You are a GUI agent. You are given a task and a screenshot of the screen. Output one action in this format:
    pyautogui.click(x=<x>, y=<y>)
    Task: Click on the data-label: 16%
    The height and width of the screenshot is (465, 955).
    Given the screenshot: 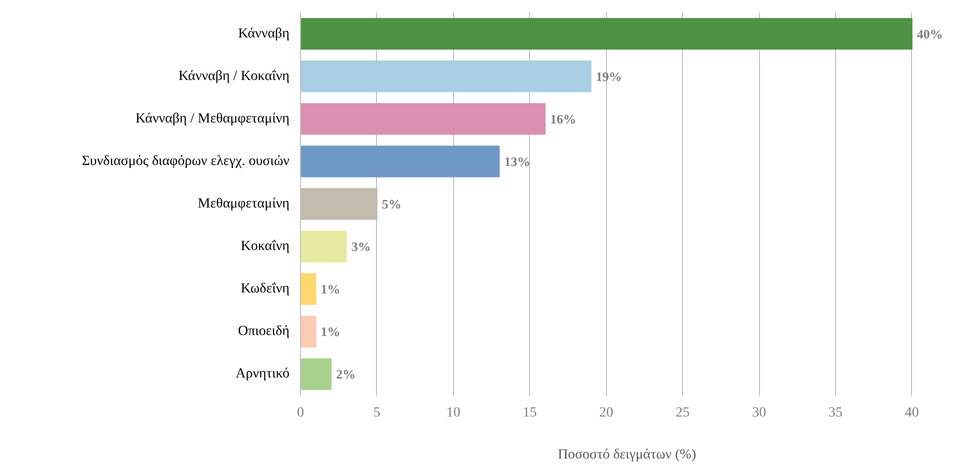 What is the action you would take?
    pyautogui.click(x=563, y=118)
    